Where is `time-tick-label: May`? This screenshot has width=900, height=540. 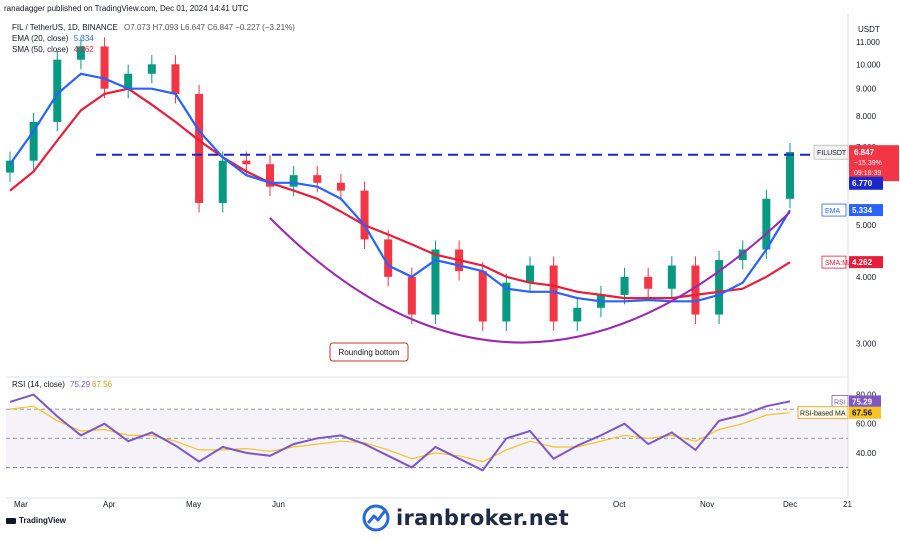 time-tick-label: May is located at coordinates (193, 504).